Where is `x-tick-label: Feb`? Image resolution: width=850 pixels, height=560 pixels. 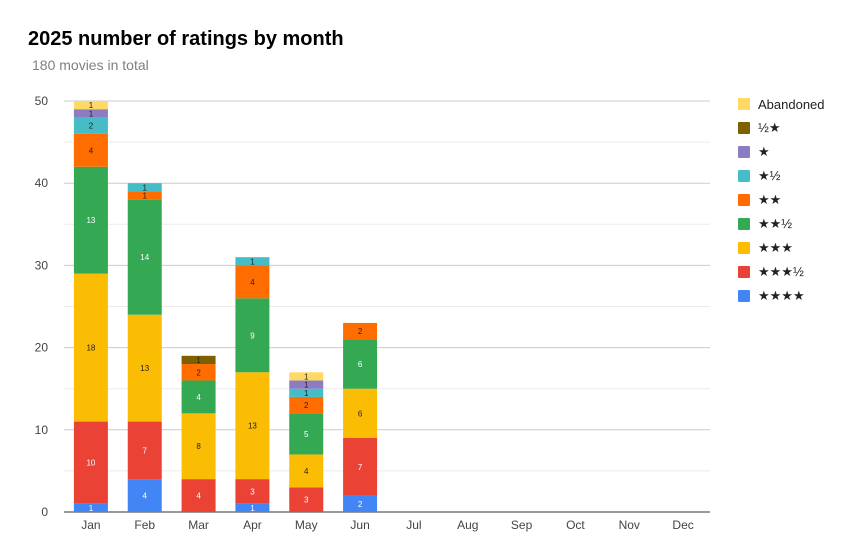 x-tick-label: Feb is located at coordinates (144, 525).